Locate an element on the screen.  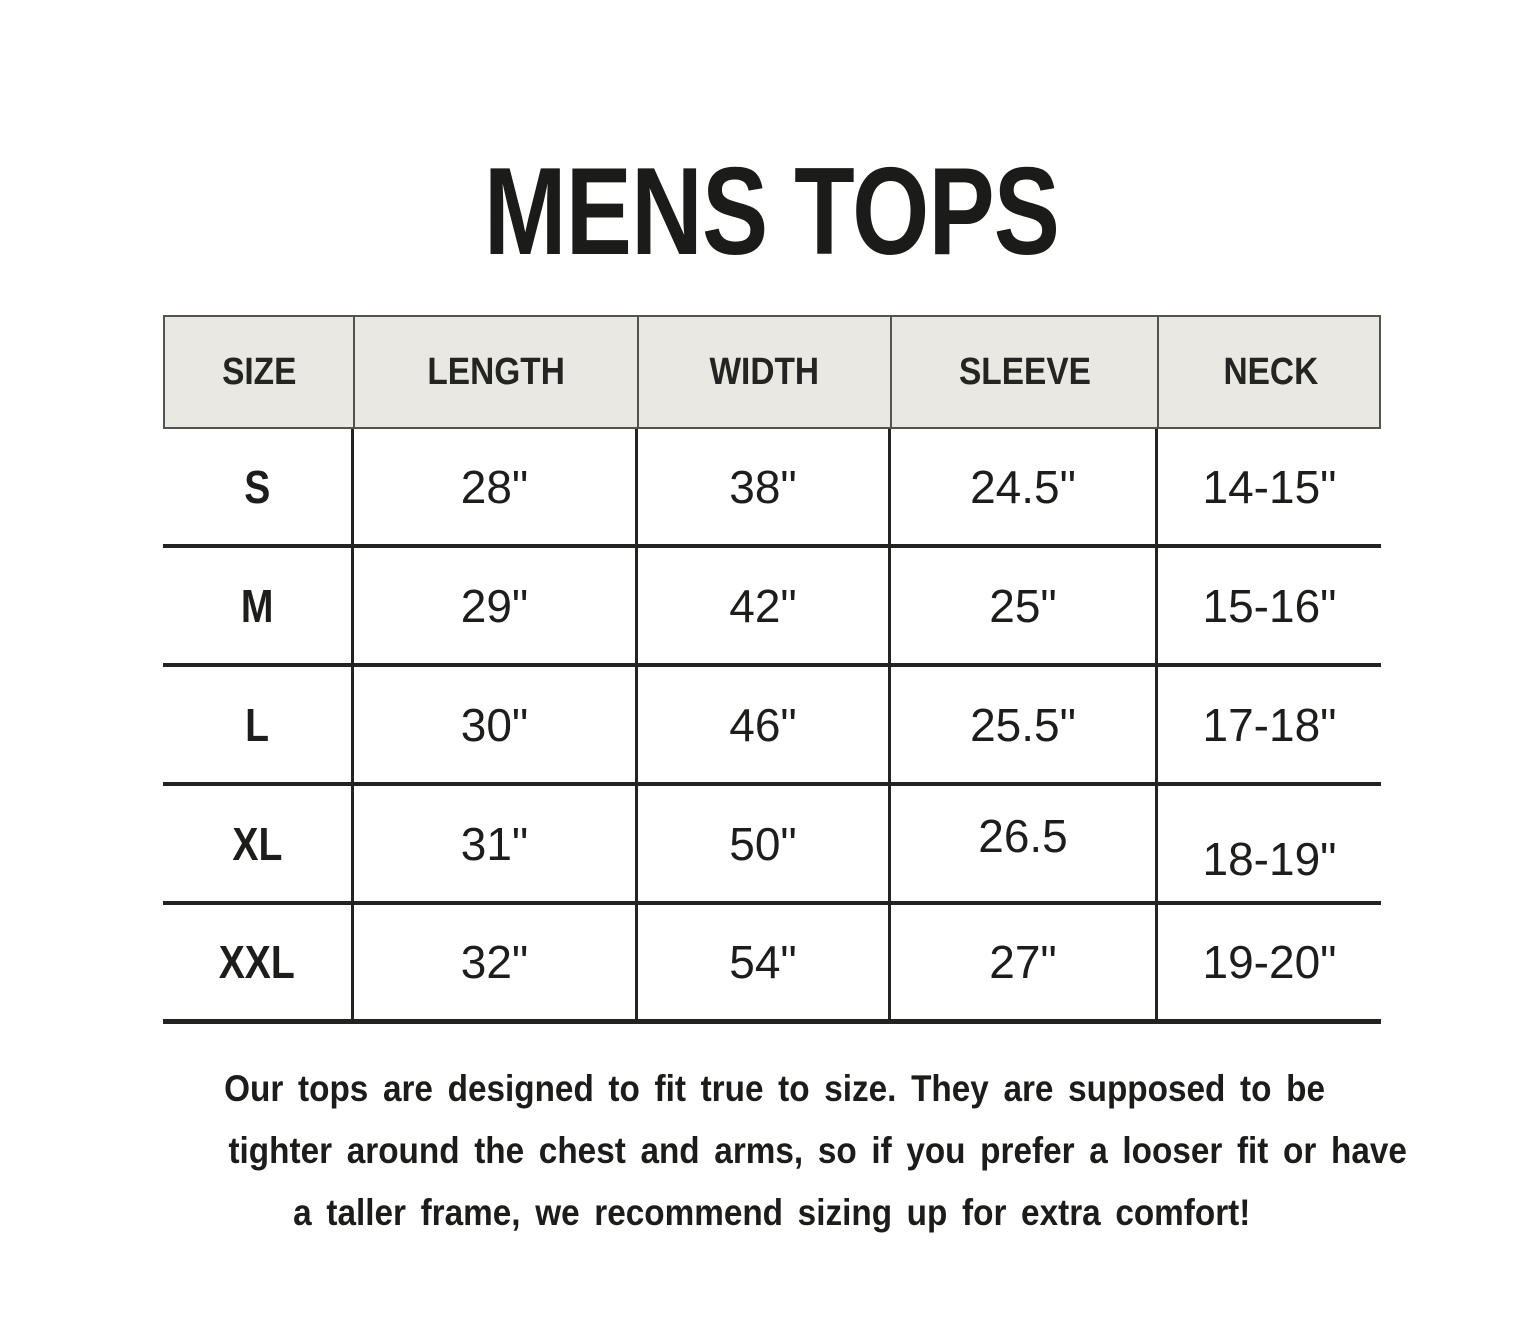
cell-width: 46" is located at coordinates (761, 724).